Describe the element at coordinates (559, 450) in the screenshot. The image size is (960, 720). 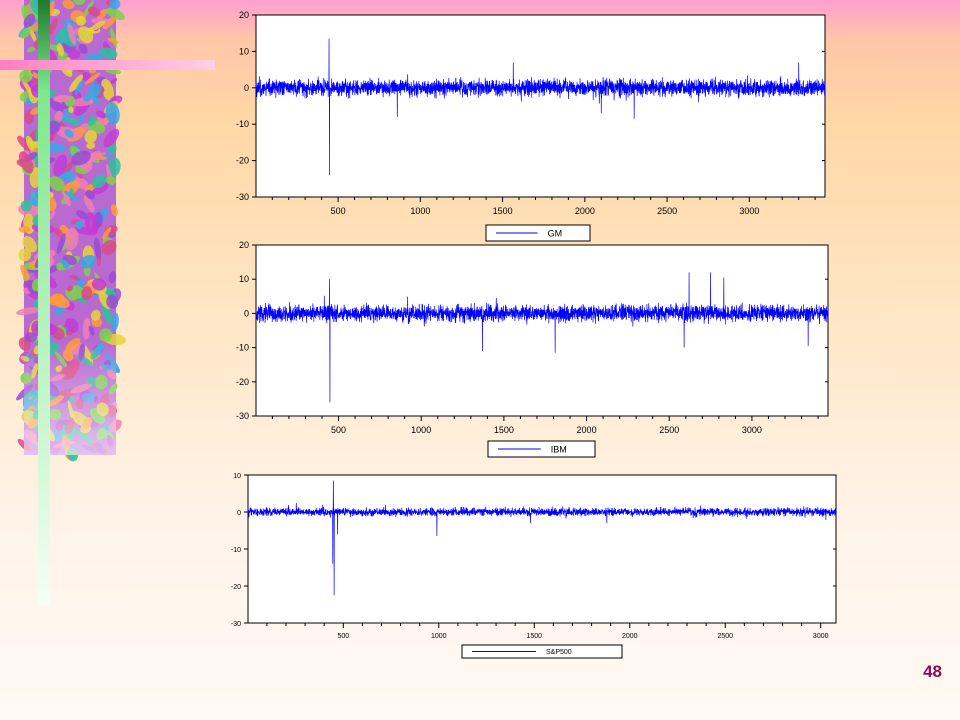
I see `legend-label: IBM` at that location.